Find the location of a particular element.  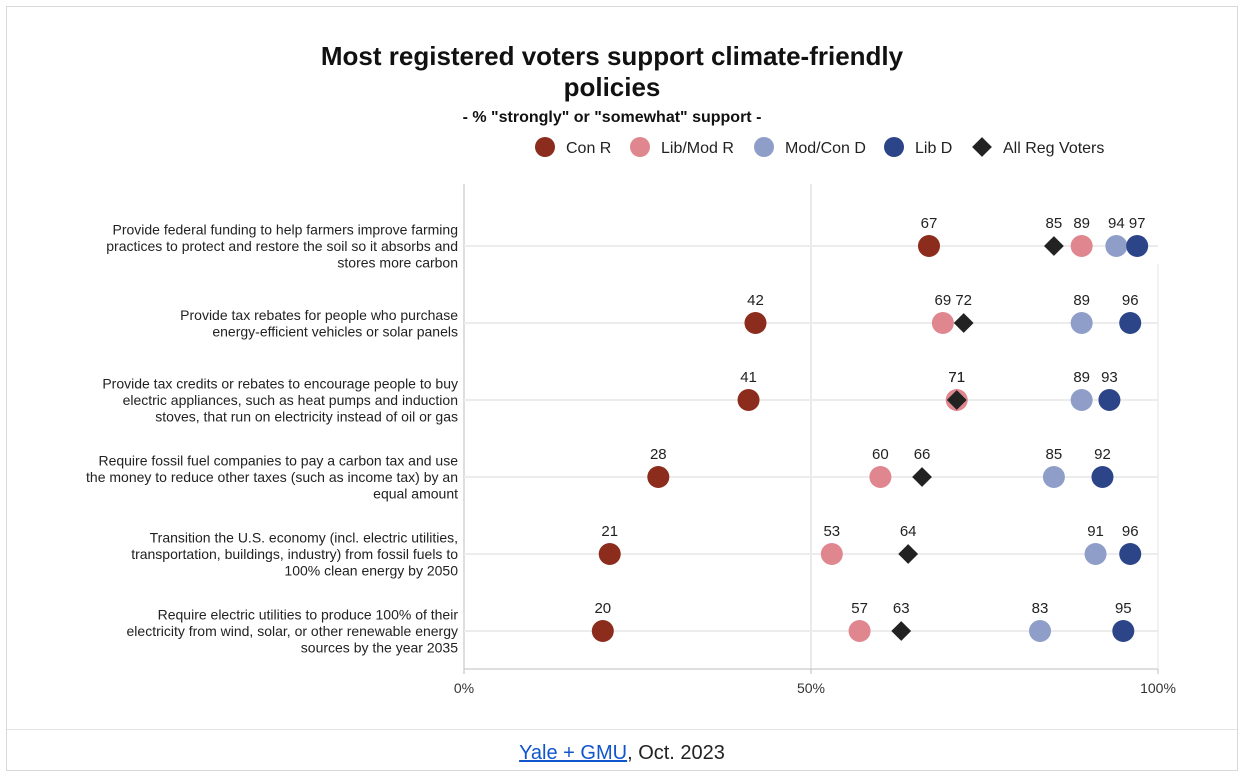

data-label-con_r: 28 is located at coordinates (658, 454).